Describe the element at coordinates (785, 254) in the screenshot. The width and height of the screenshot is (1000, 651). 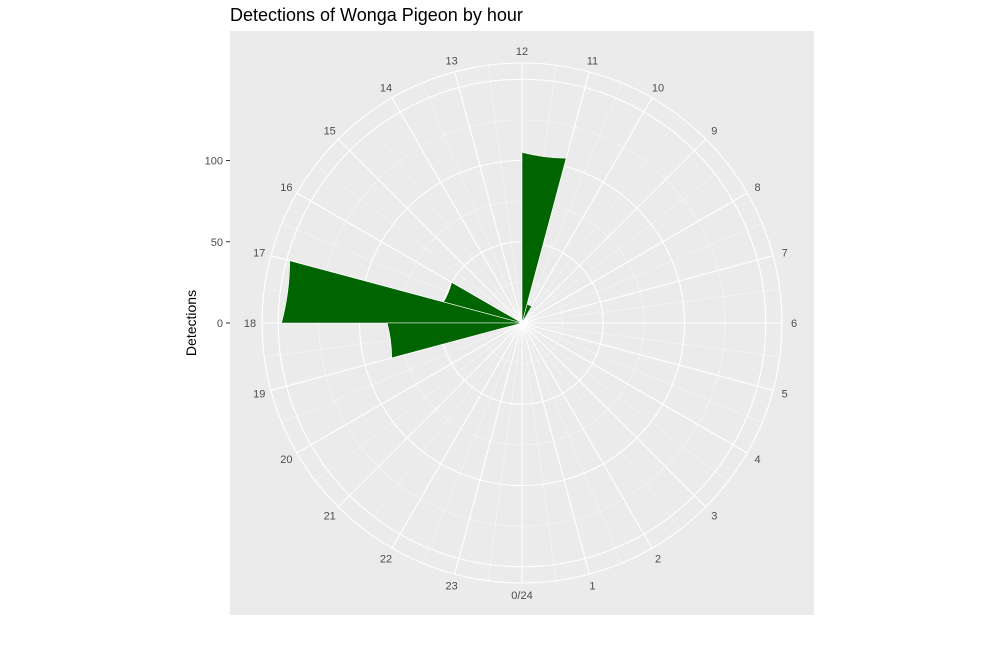
I see `hour-label: 7` at that location.